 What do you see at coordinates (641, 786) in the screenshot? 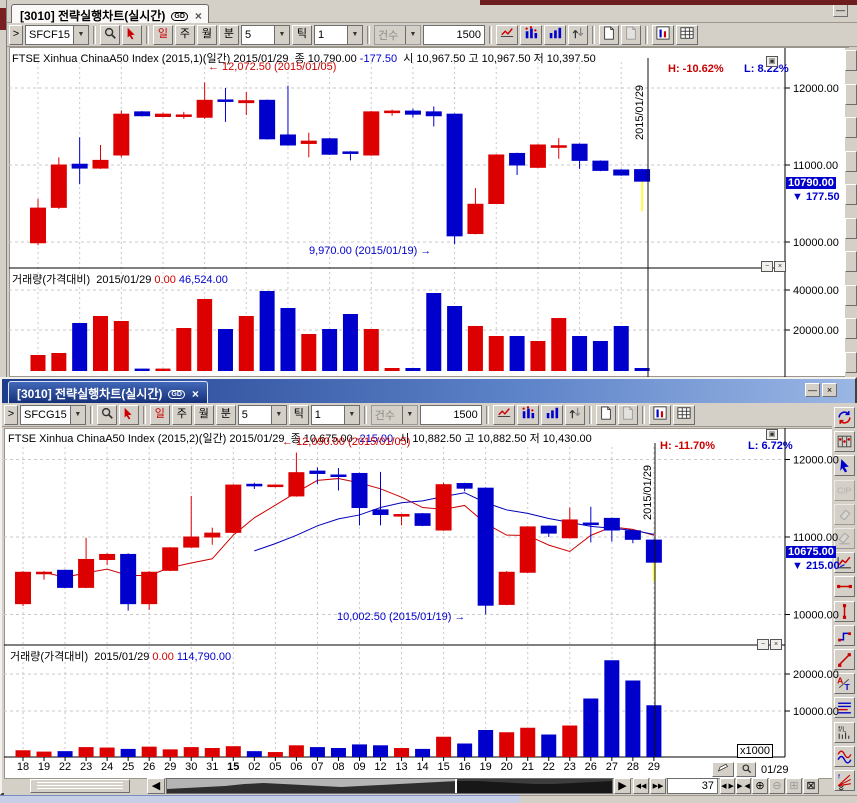
I see `nav-rewind-button: ◀◀` at bounding box center [641, 786].